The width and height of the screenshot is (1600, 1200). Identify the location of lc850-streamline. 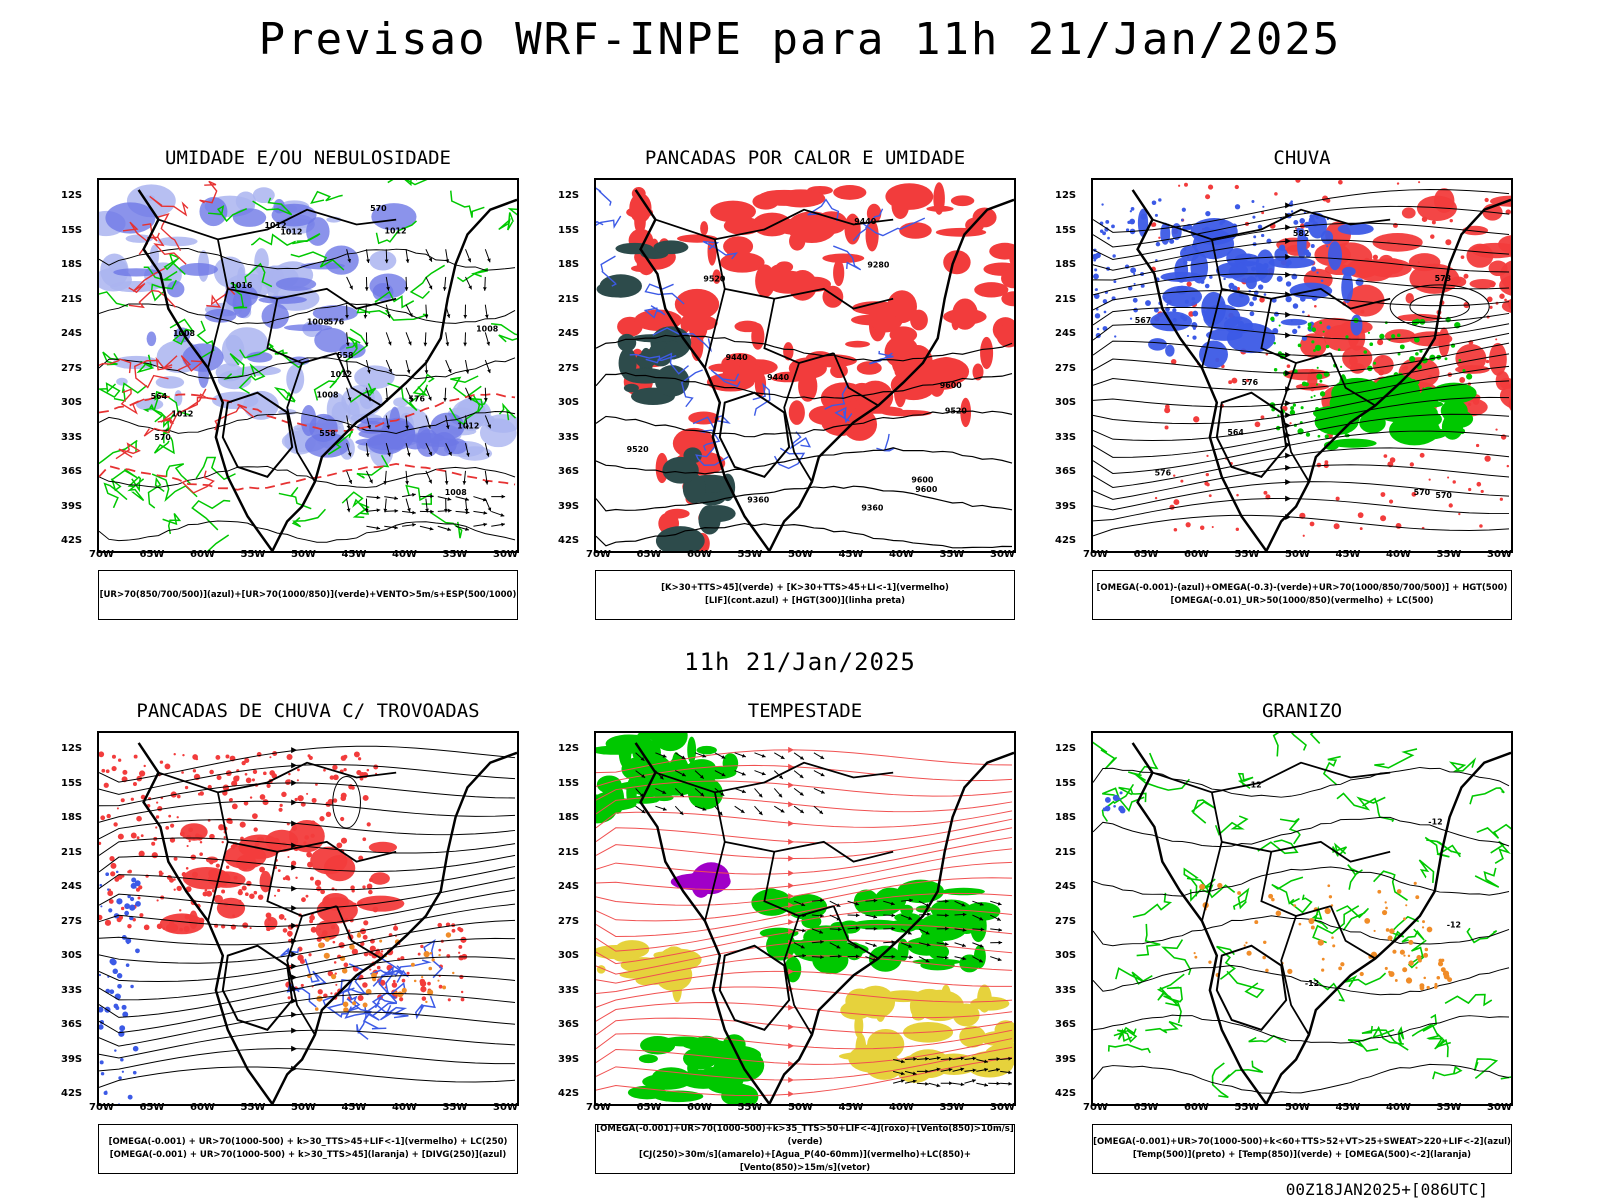
(804, 805).